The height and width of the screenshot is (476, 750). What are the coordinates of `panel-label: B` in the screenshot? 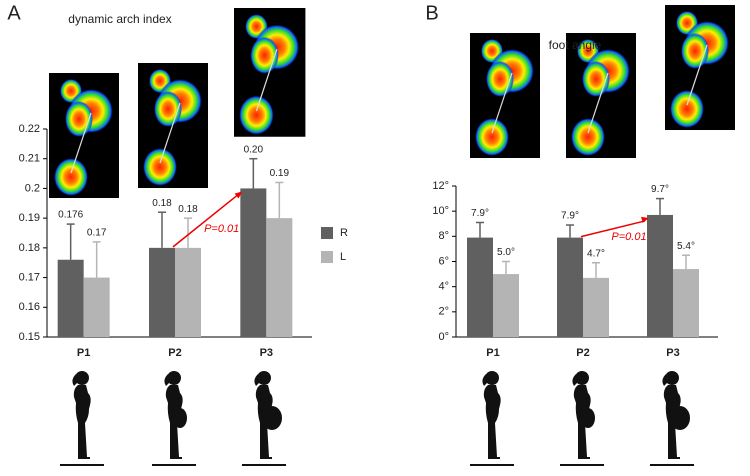 It's located at (431, 13).